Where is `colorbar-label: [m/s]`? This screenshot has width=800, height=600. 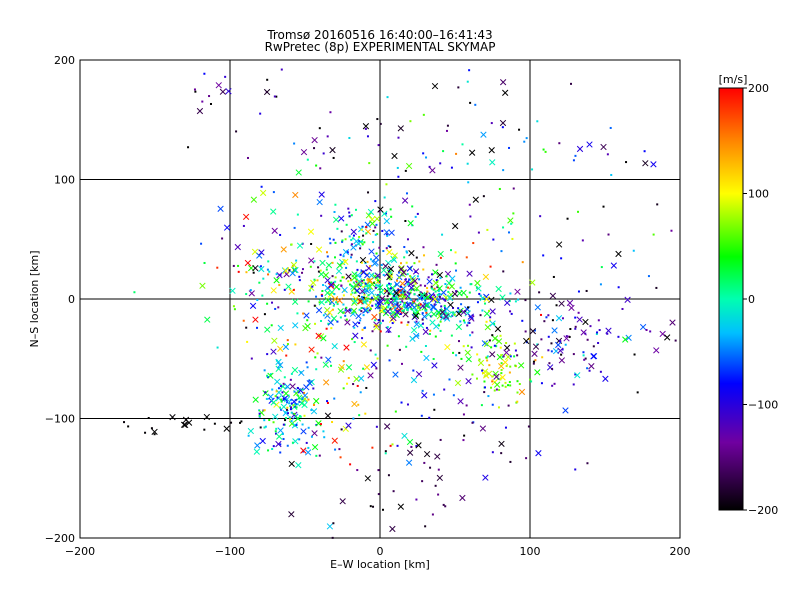
colorbar-label: [m/s] is located at coordinates (733, 79).